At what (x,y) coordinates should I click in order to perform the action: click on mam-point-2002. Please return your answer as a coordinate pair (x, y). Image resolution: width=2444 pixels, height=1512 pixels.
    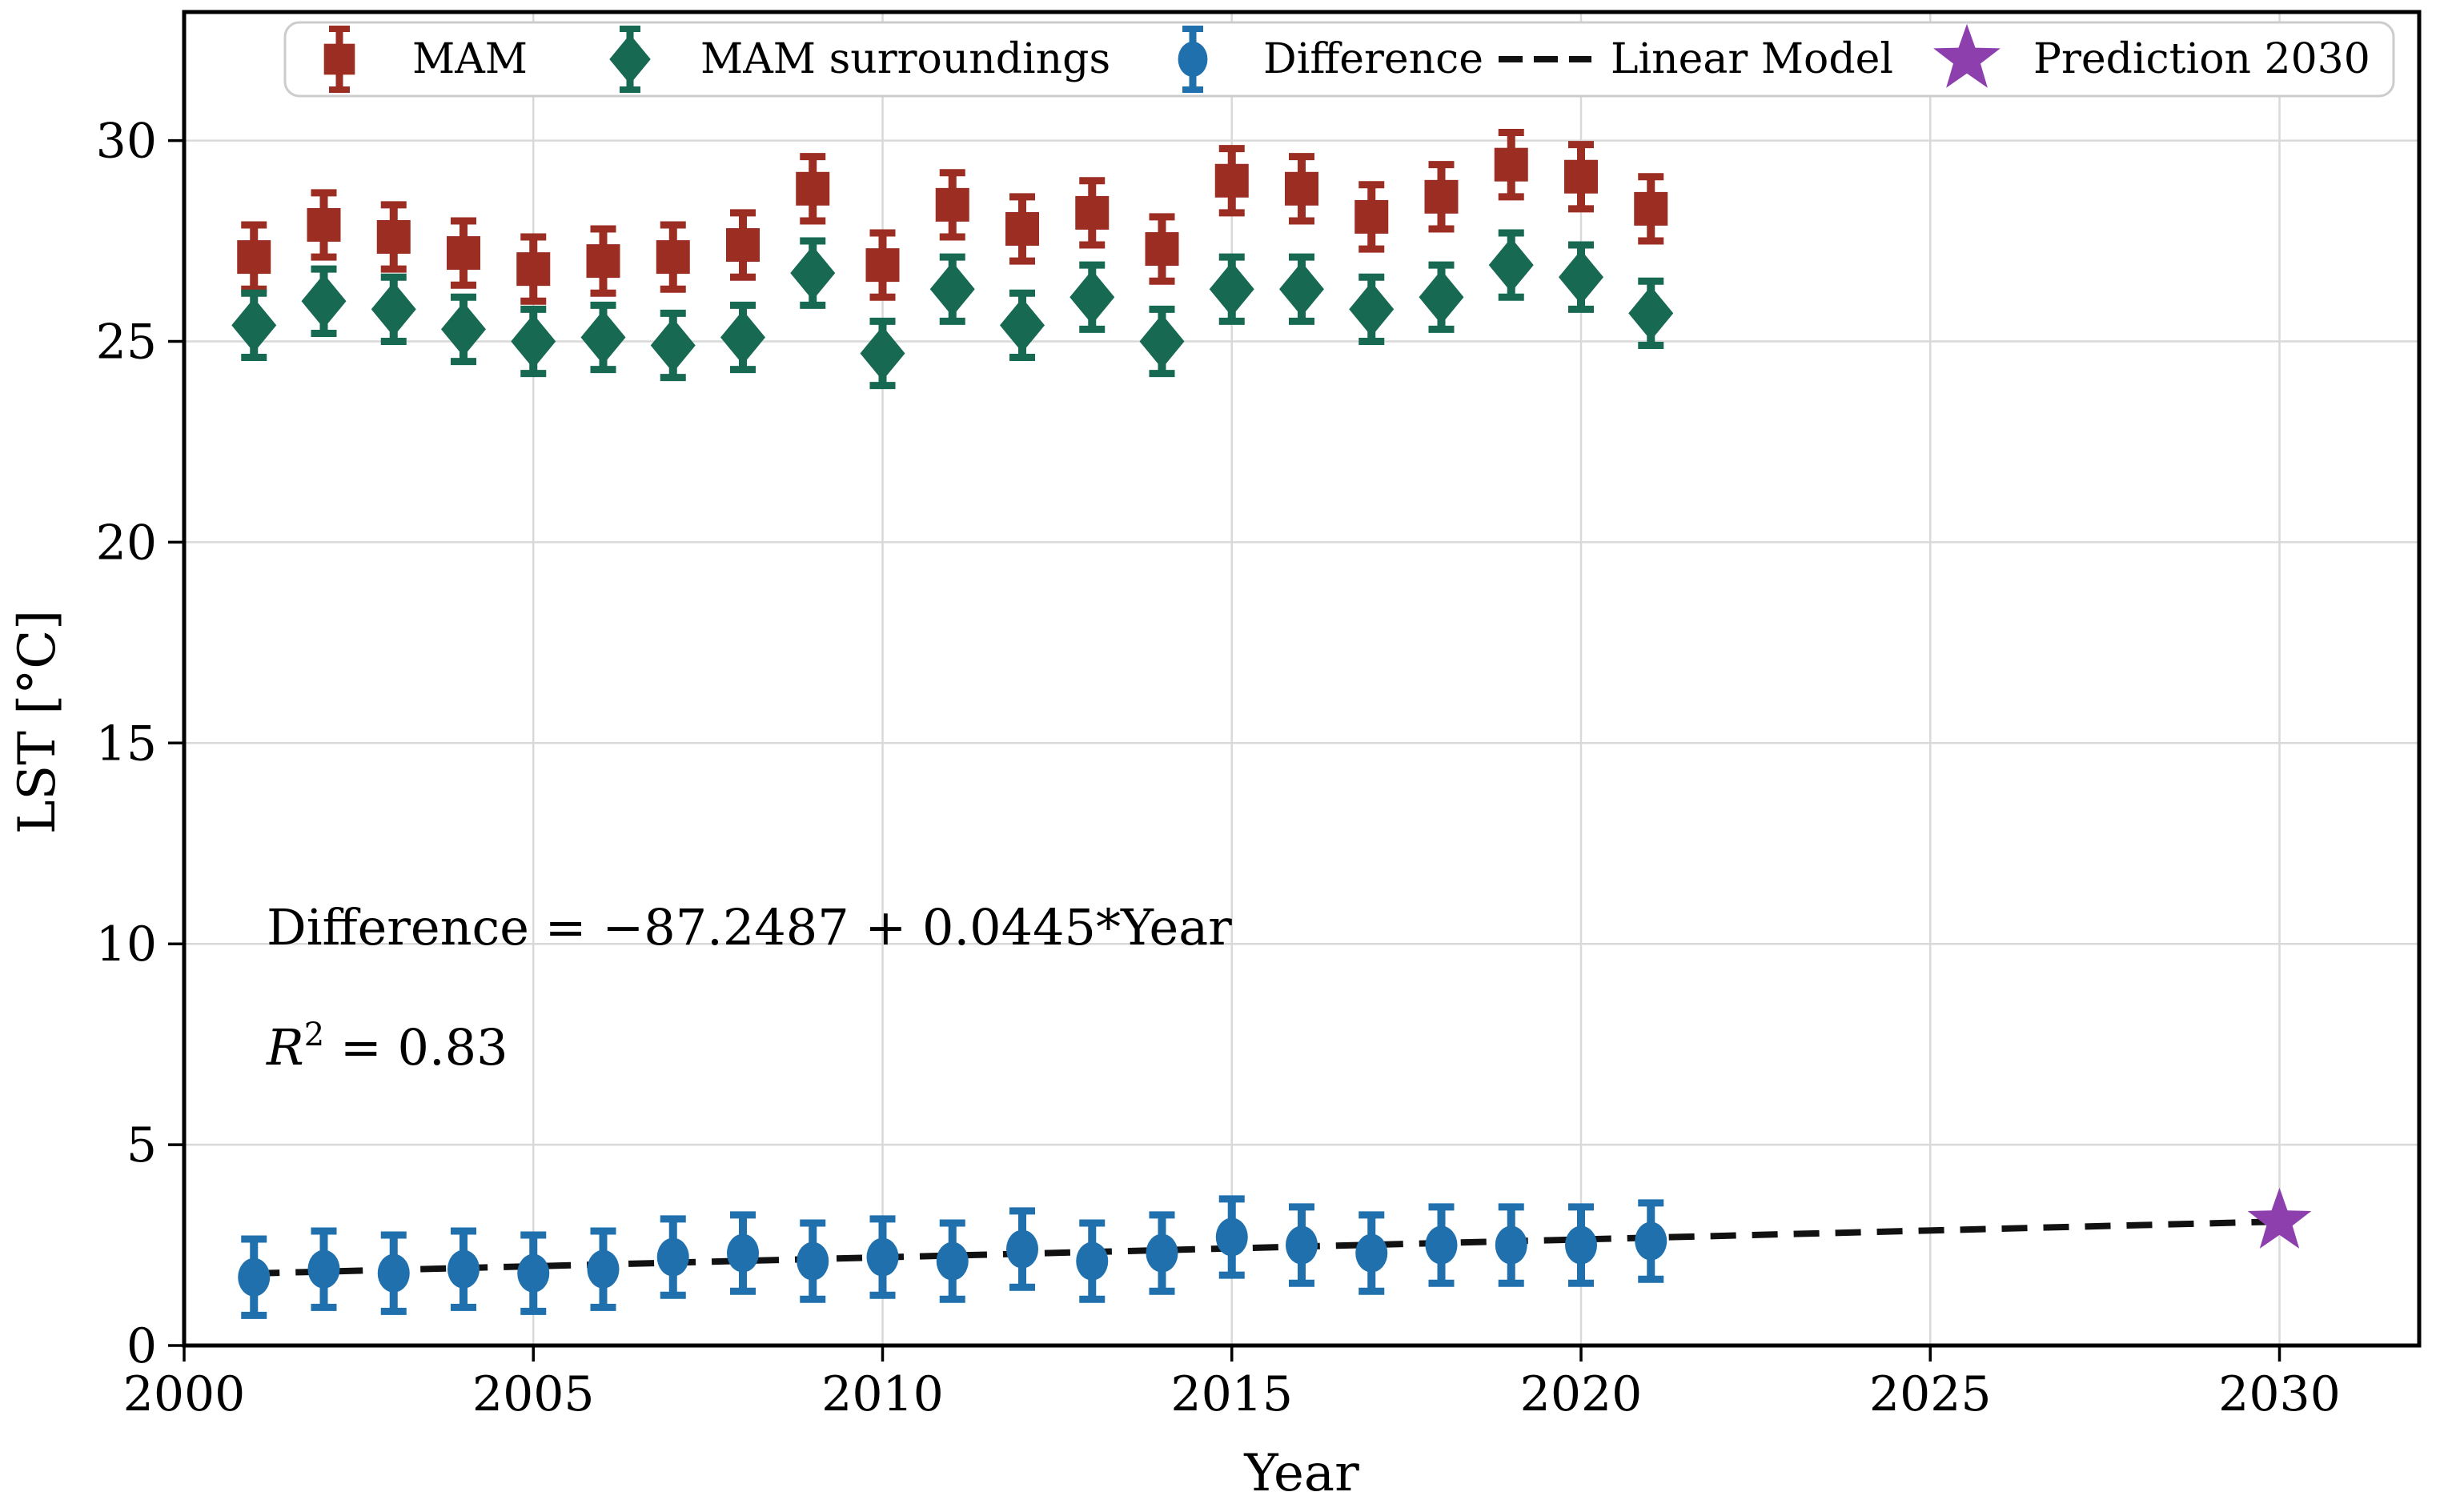
    Looking at the image, I should click on (324, 224).